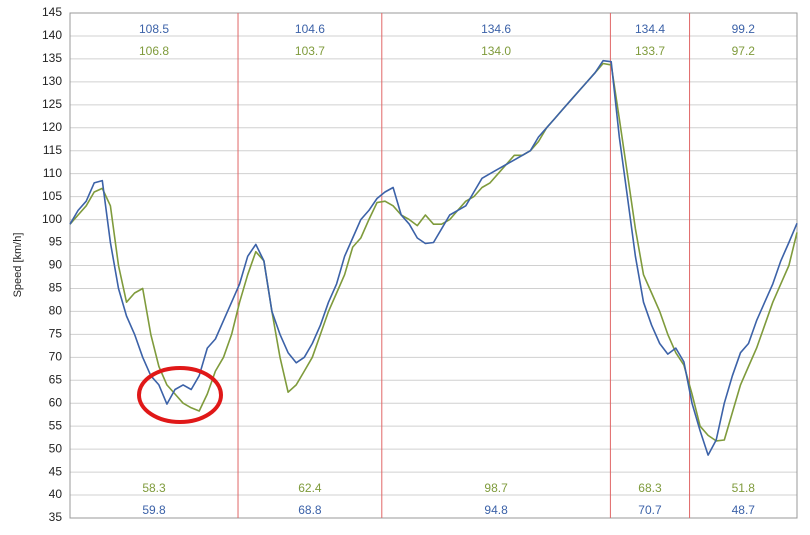  Describe the element at coordinates (650, 488) in the screenshot. I see `sector-min-label: 68.3` at that location.